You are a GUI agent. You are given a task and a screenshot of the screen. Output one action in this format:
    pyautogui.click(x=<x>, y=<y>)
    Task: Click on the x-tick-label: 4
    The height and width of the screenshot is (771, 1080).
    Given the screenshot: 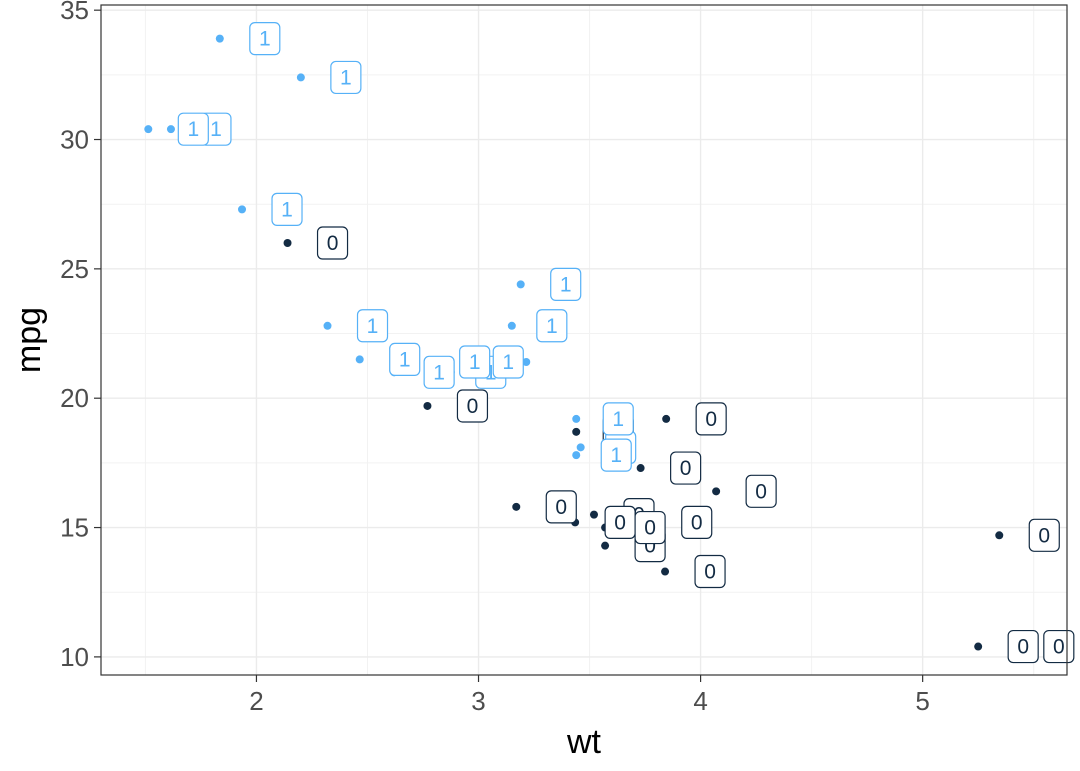 What is the action you would take?
    pyautogui.click(x=700, y=701)
    